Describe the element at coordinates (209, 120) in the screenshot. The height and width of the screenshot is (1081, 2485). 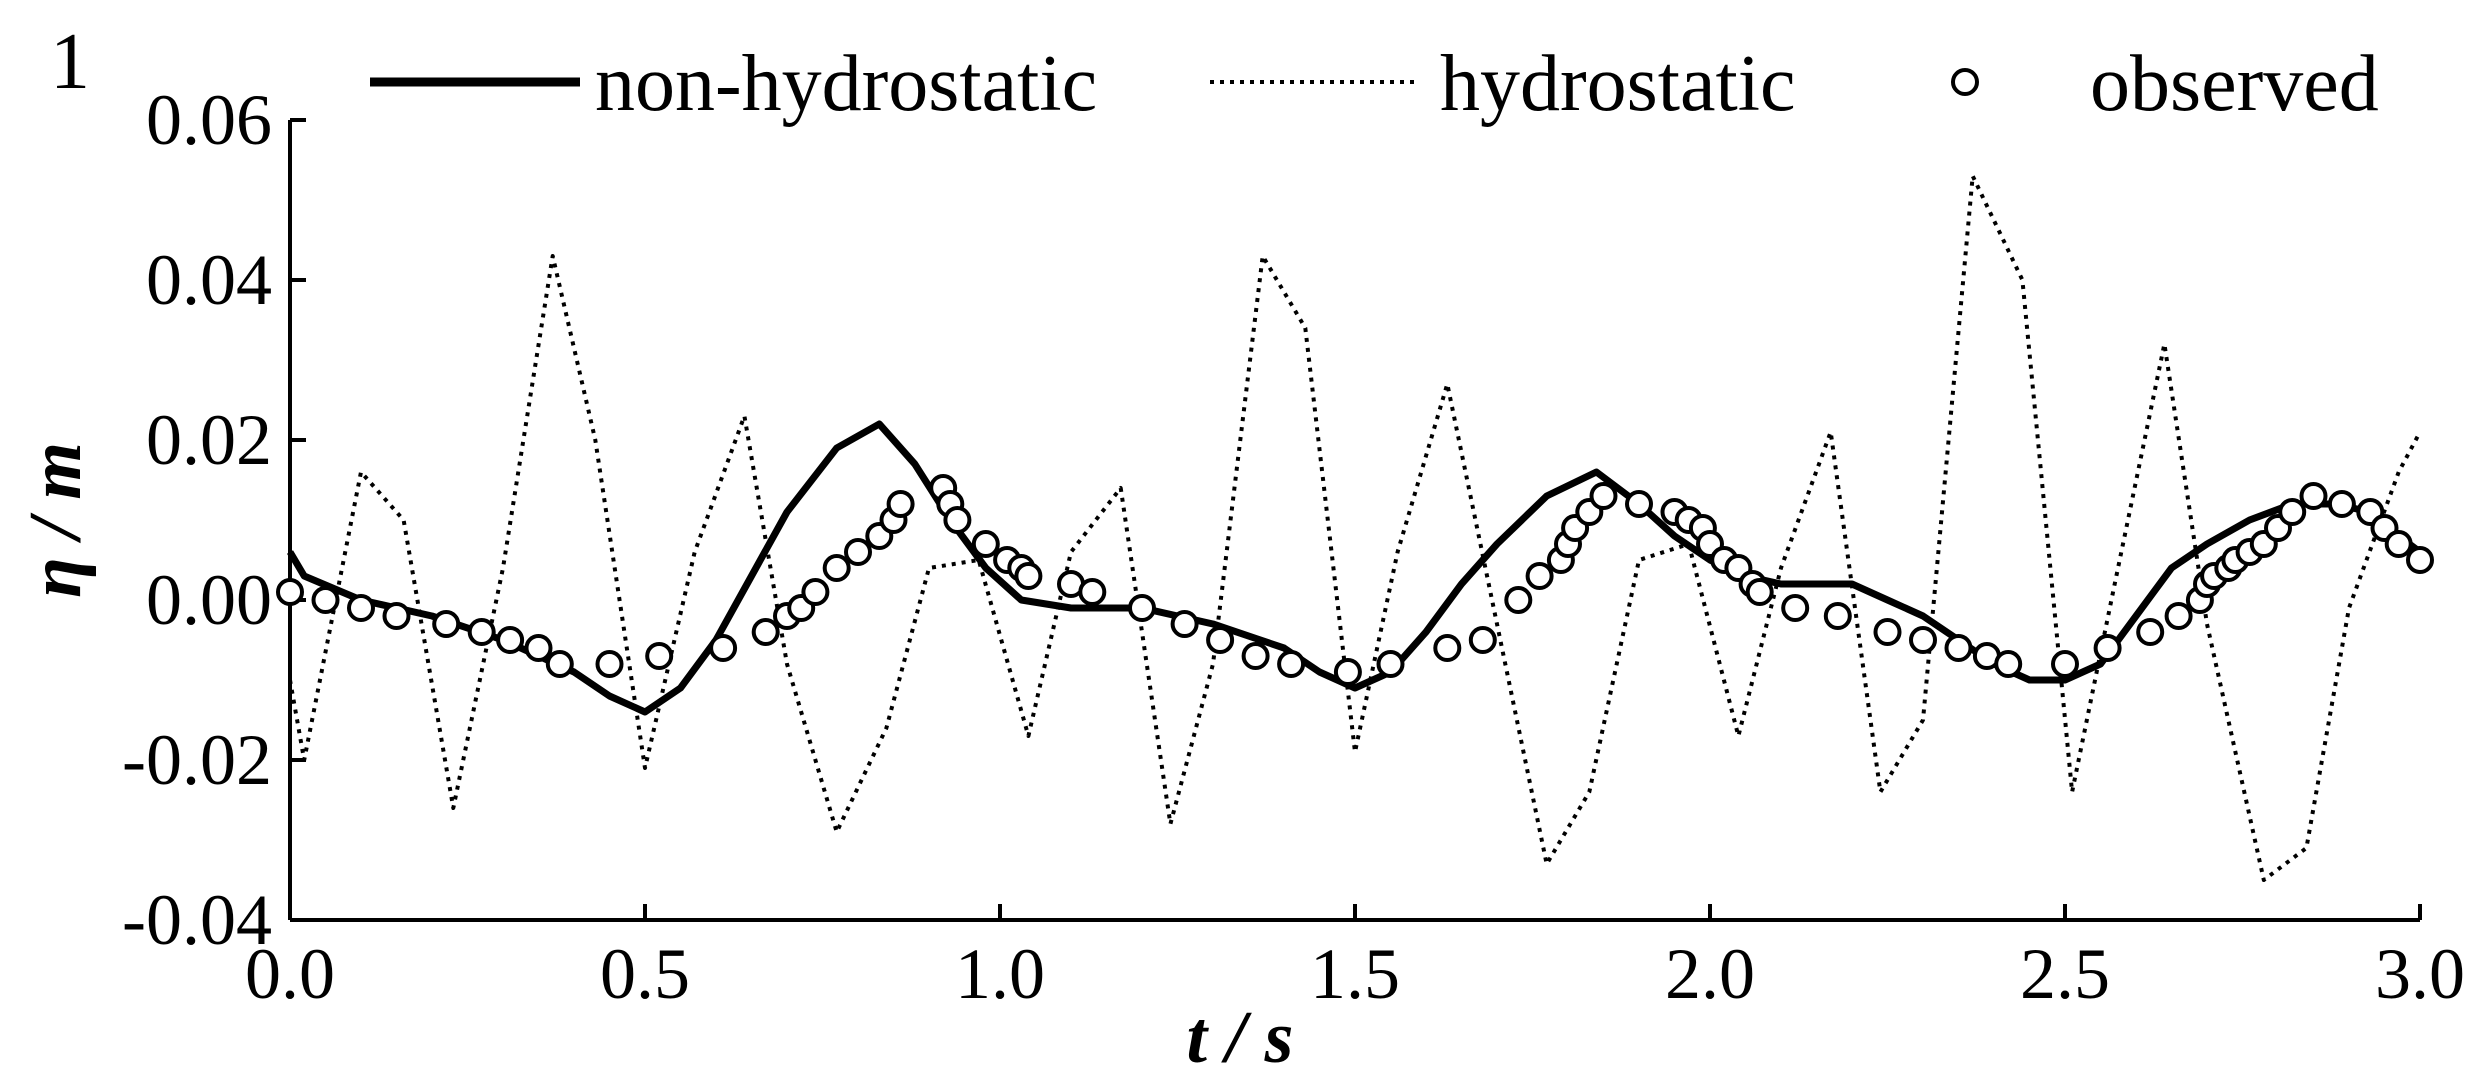
I see `y-tick-label: 0.06` at that location.